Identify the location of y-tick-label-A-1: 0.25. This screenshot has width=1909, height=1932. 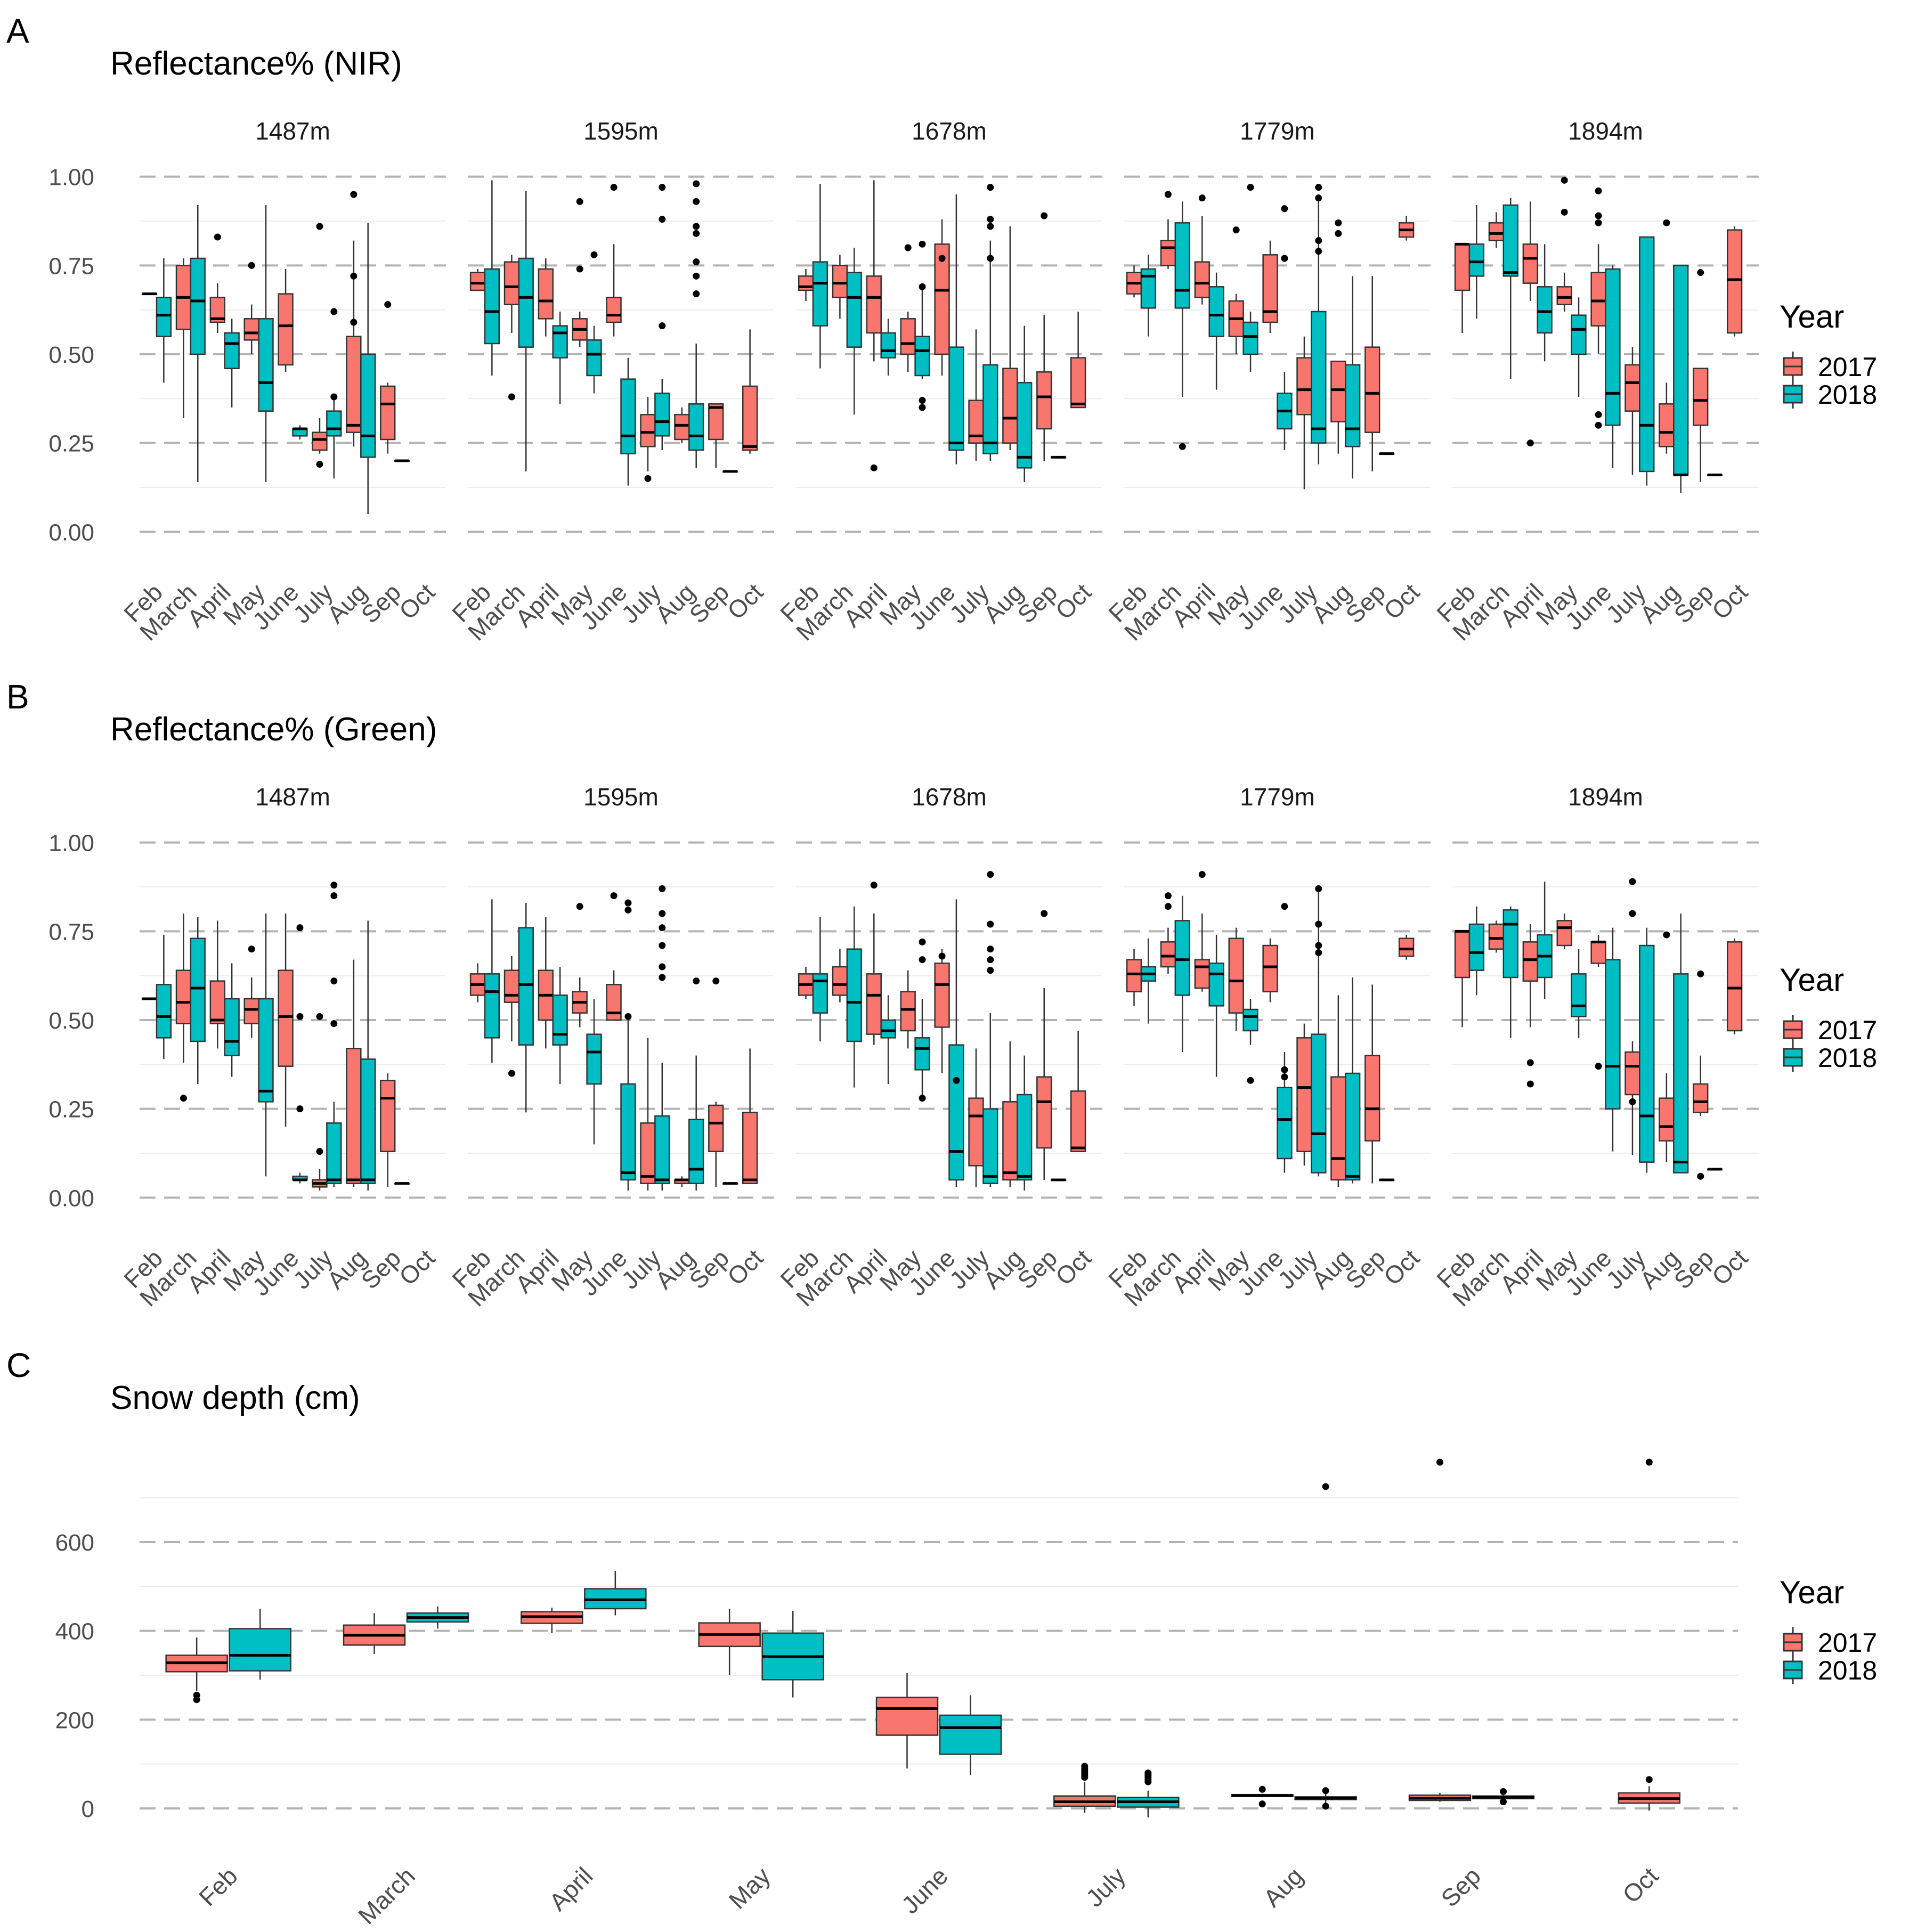
(71, 444).